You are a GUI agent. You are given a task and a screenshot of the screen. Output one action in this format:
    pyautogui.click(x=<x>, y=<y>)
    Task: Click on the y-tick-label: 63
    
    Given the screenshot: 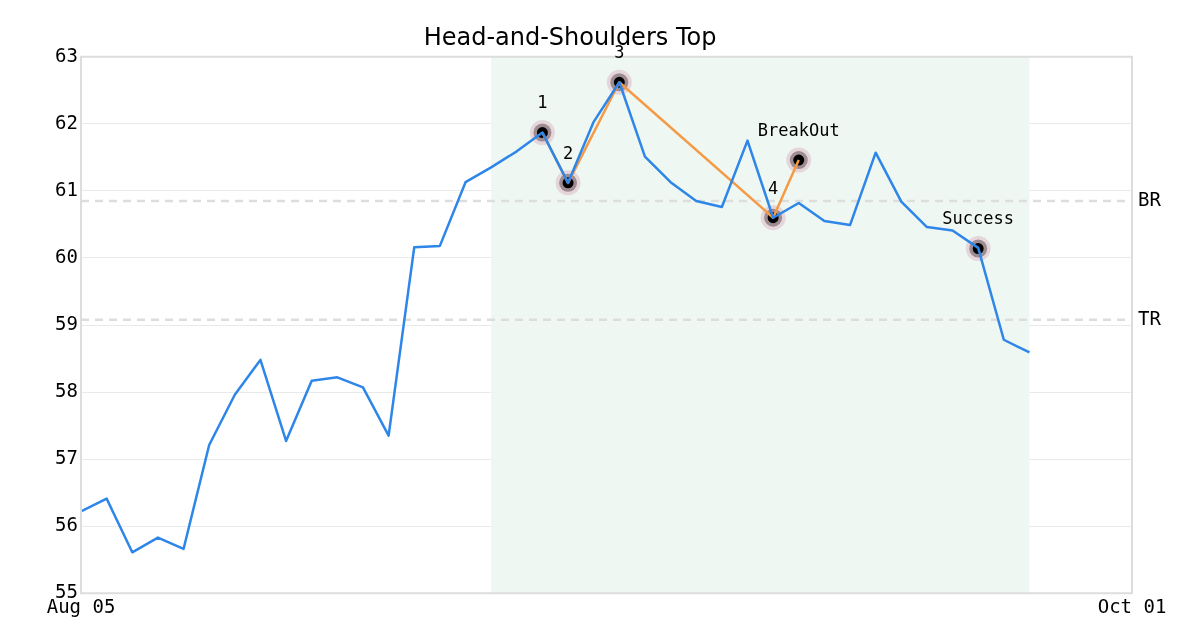 What is the action you would take?
    pyautogui.click(x=66, y=54)
    